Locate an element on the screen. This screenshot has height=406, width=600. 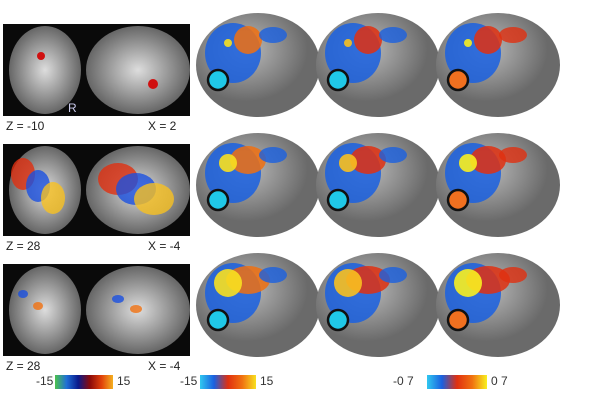
colorbar2-max: 15 is located at coordinates (267, 381).